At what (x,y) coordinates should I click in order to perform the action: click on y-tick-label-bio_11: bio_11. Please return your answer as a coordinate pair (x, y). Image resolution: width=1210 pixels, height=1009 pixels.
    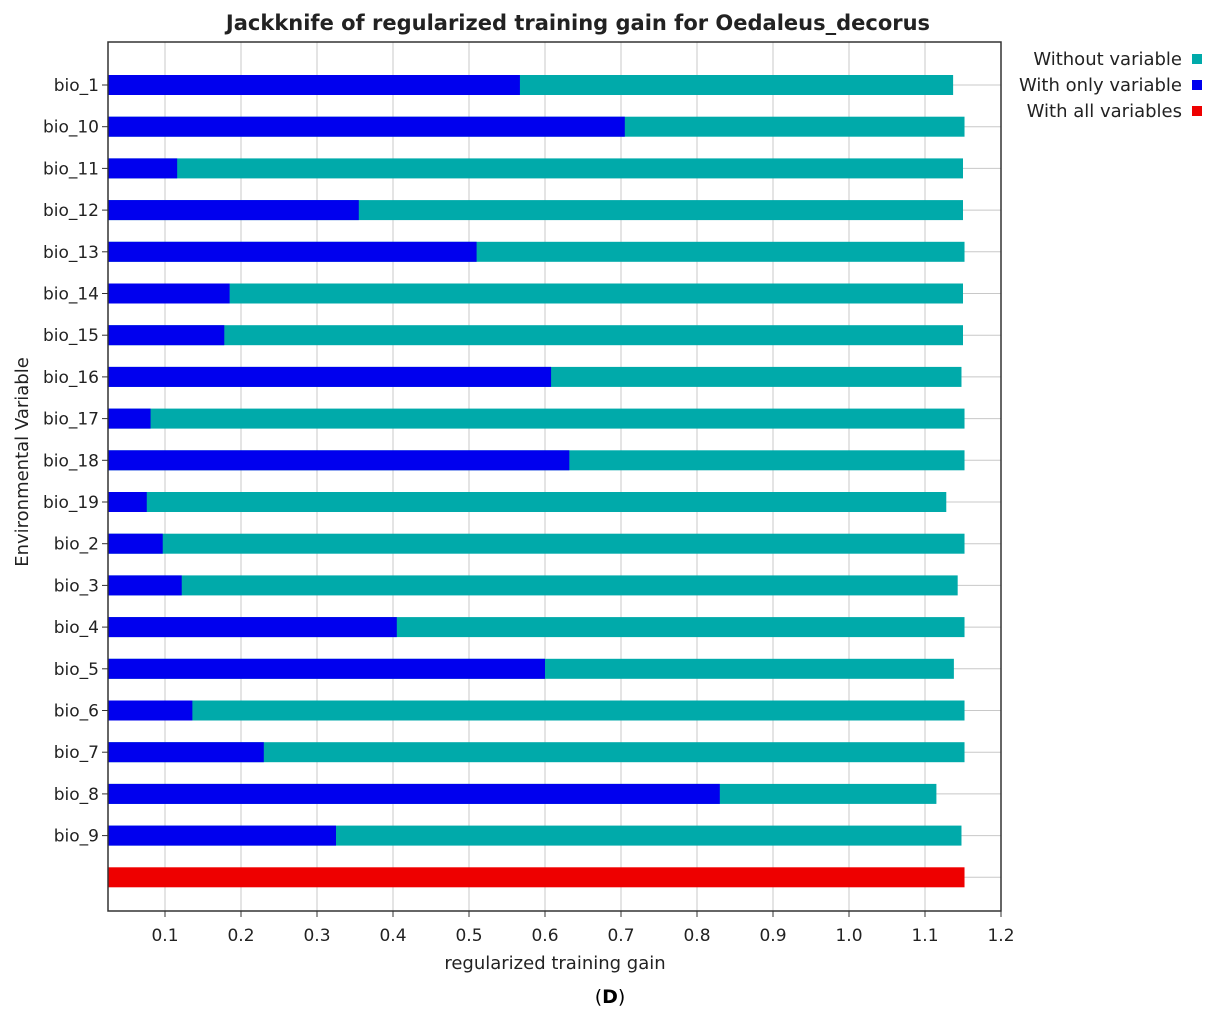
    Looking at the image, I should click on (71, 169).